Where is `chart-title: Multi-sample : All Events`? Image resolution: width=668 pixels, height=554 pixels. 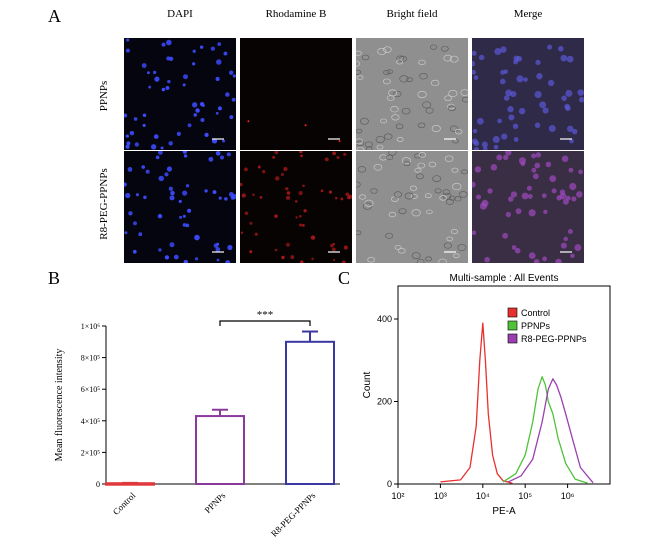 chart-title: Multi-sample : All Events is located at coordinates (504, 278).